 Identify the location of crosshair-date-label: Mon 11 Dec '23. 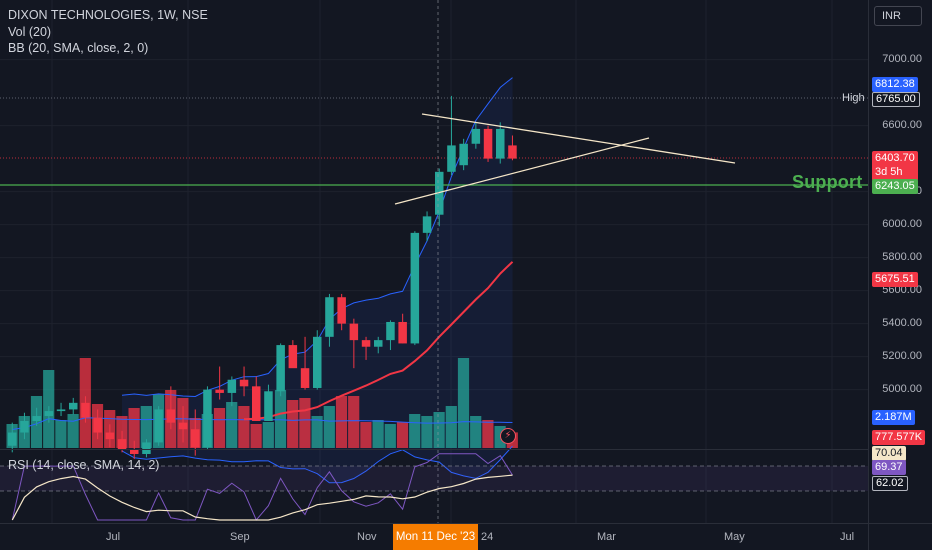
(435, 537).